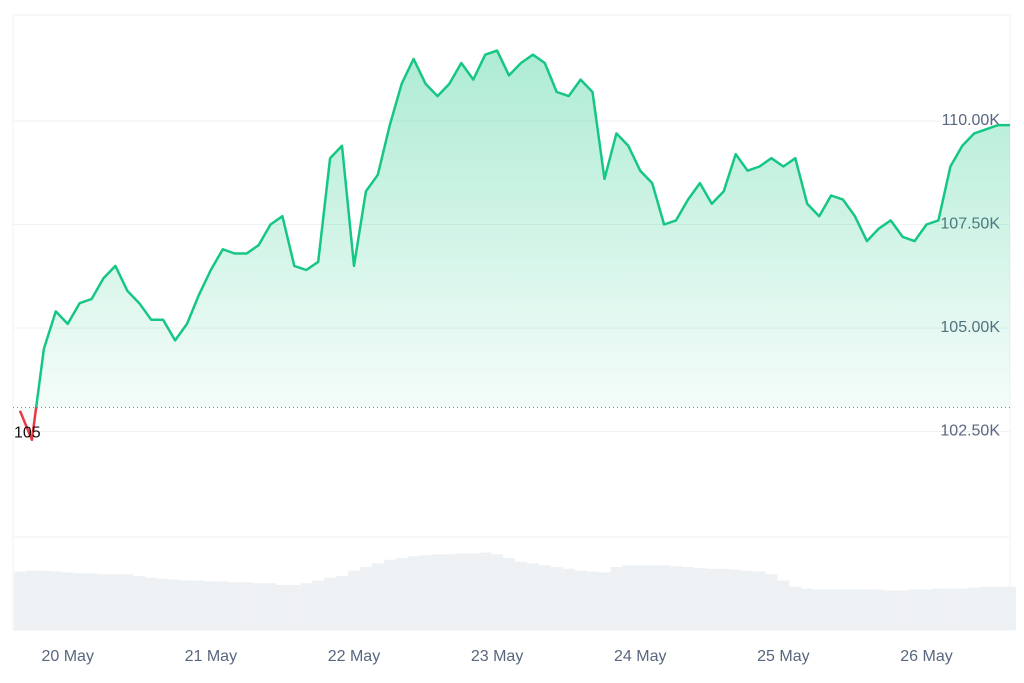 The width and height of the screenshot is (1024, 683). Describe the element at coordinates (497, 656) in the screenshot. I see `x-tick-label: 23 May` at that location.